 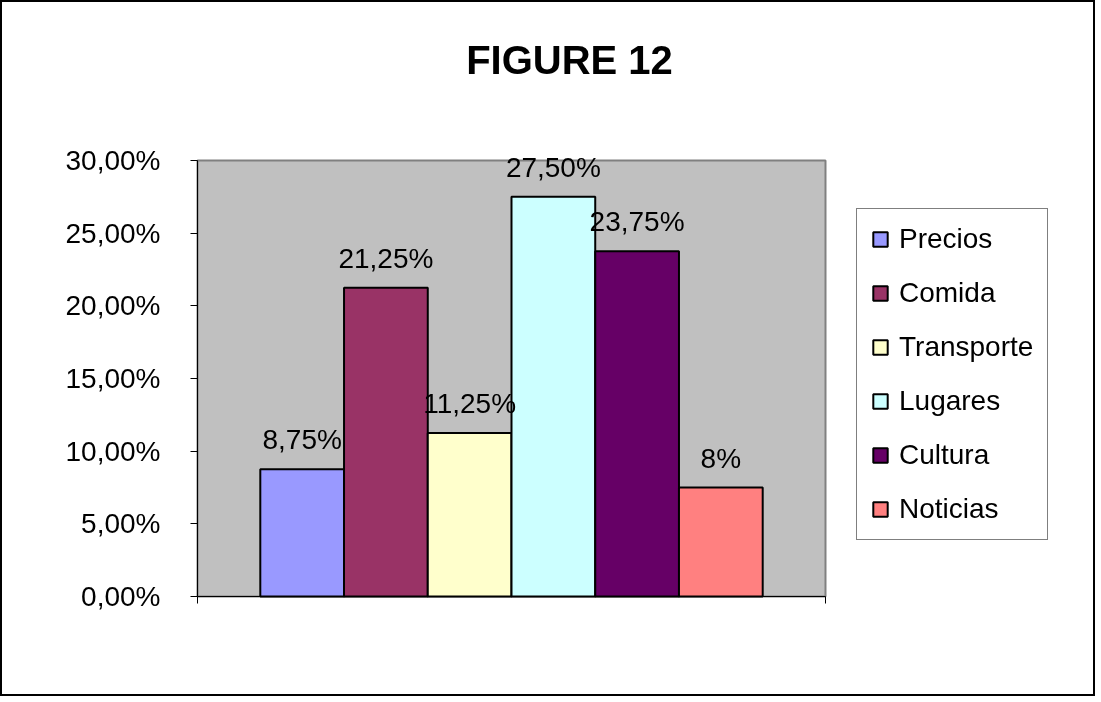 I want to click on data-label: 8%, so click(x=721, y=458).